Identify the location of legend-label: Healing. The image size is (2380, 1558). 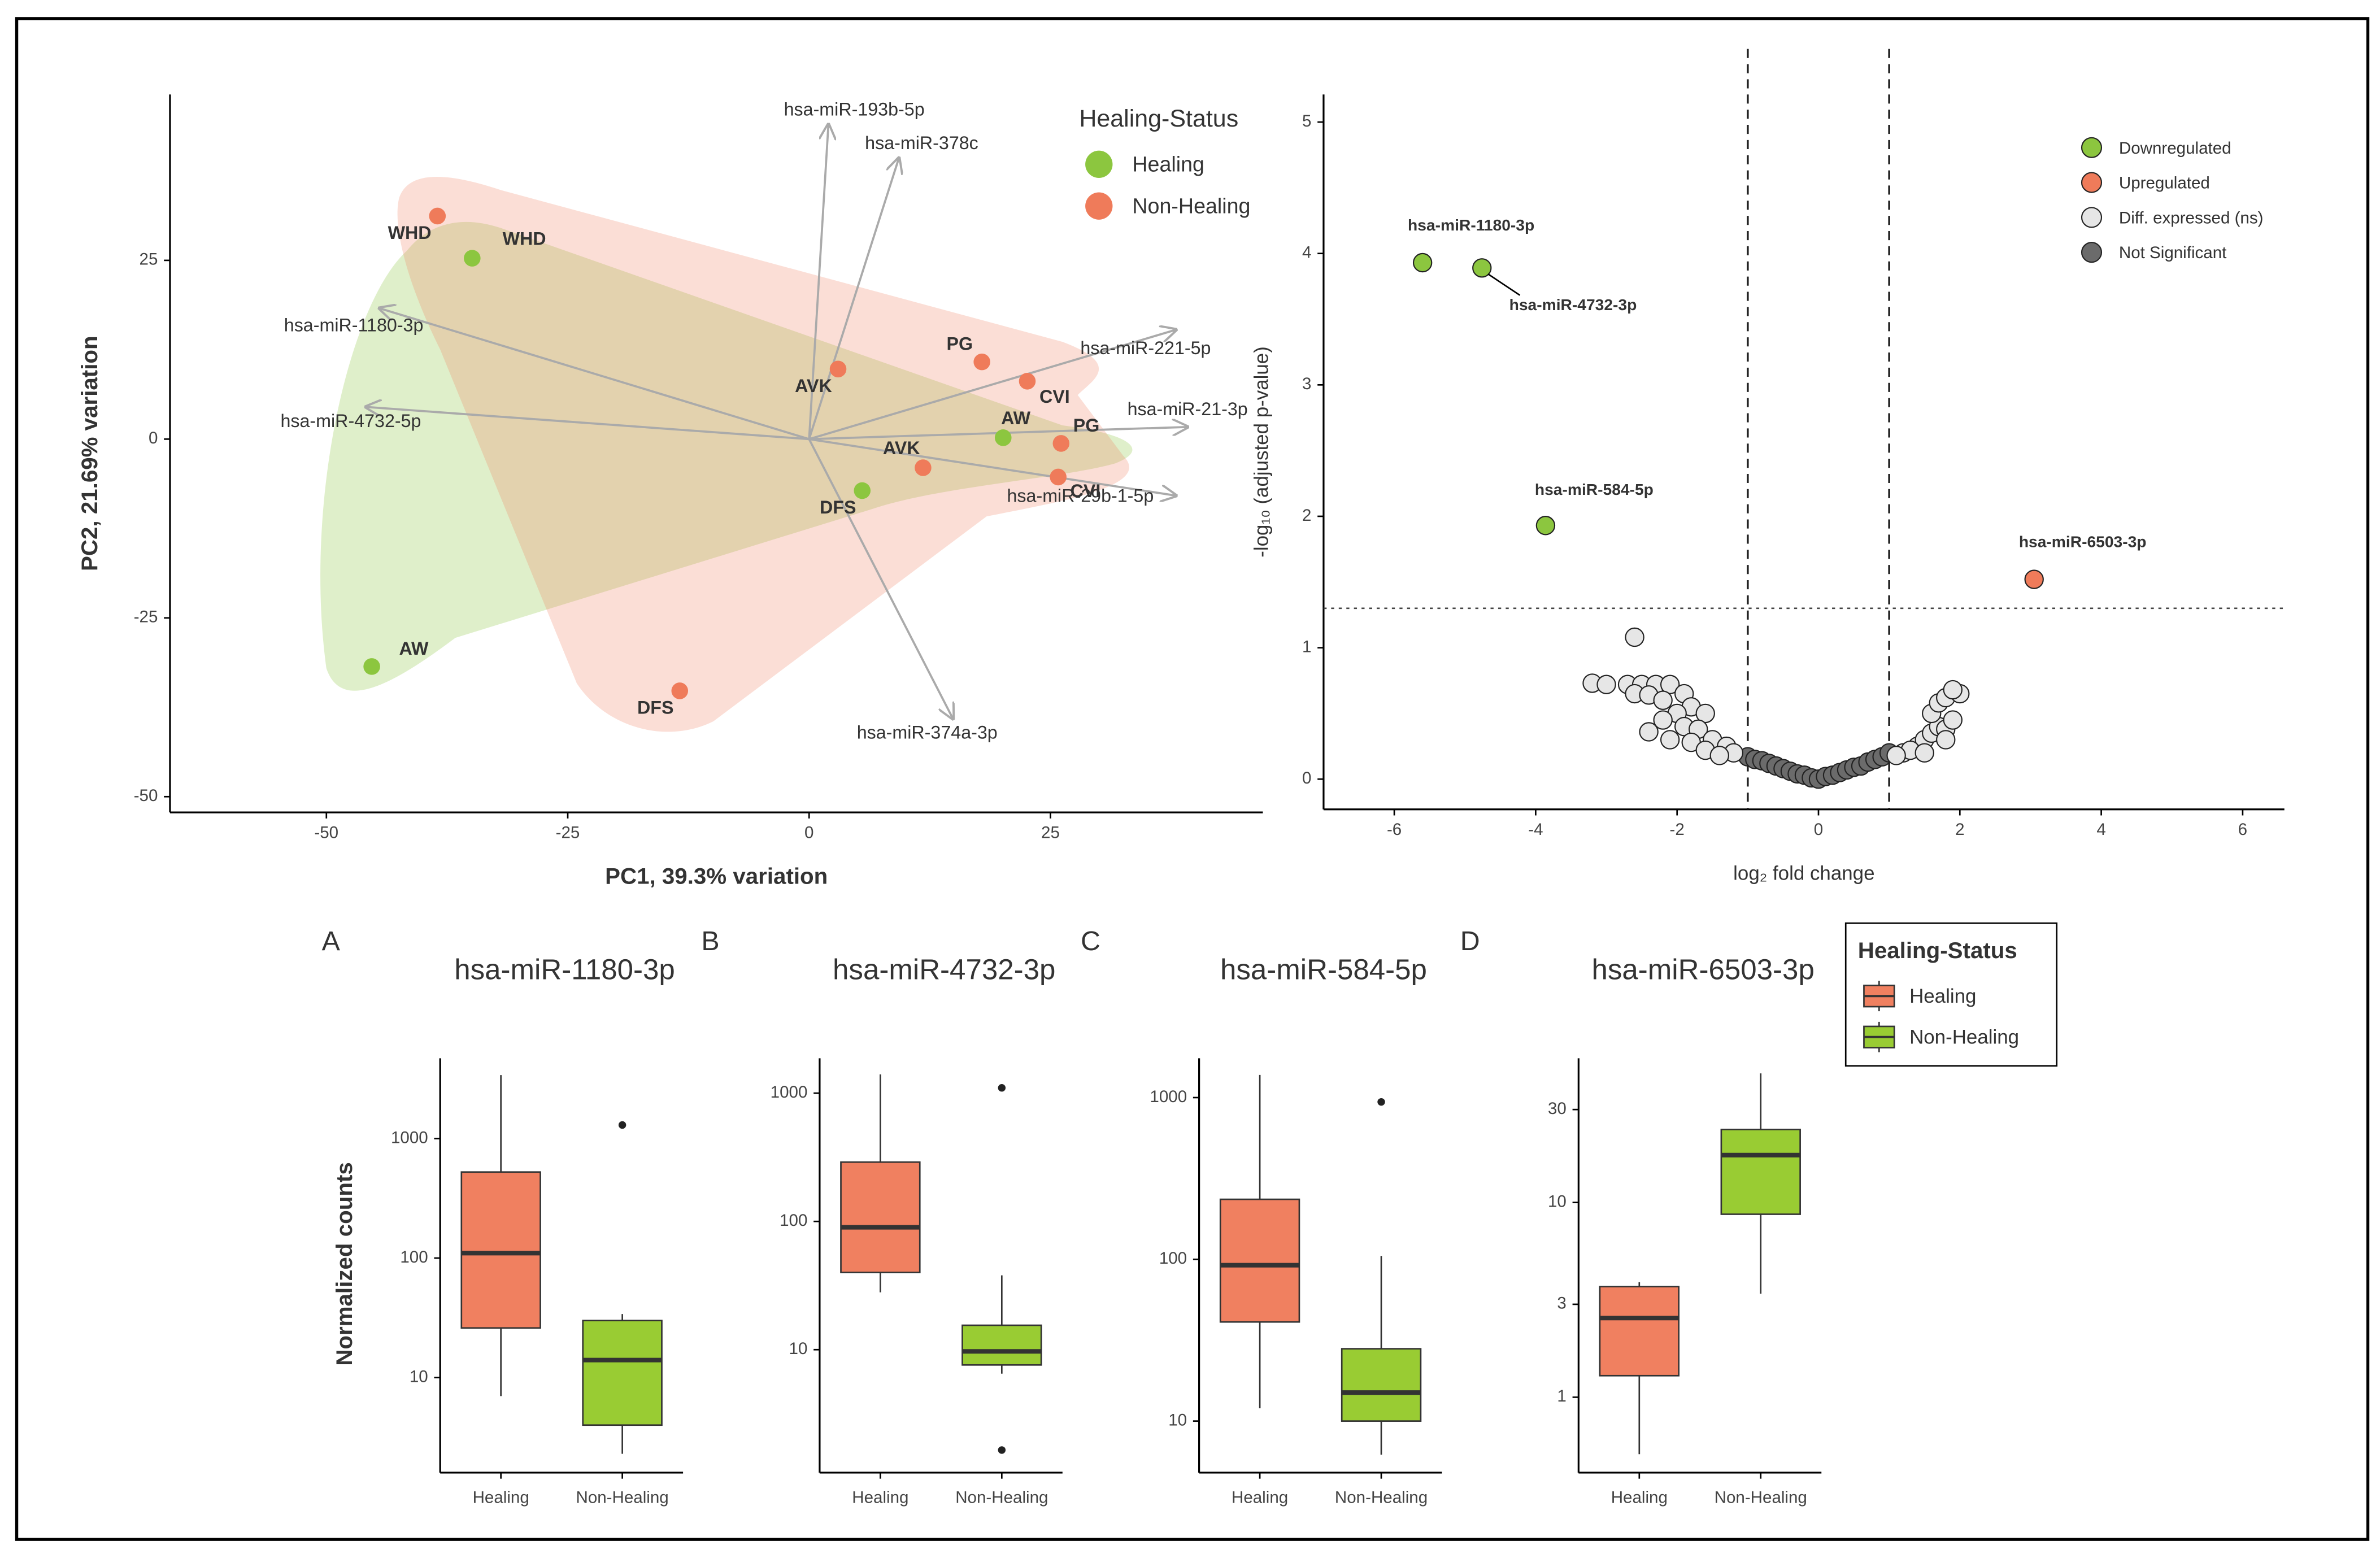
(1942, 996).